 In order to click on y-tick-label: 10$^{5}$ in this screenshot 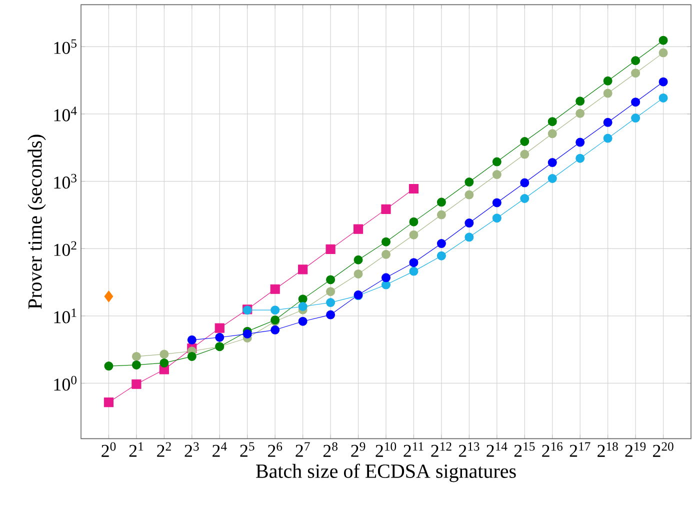, I will do `click(65, 46)`.